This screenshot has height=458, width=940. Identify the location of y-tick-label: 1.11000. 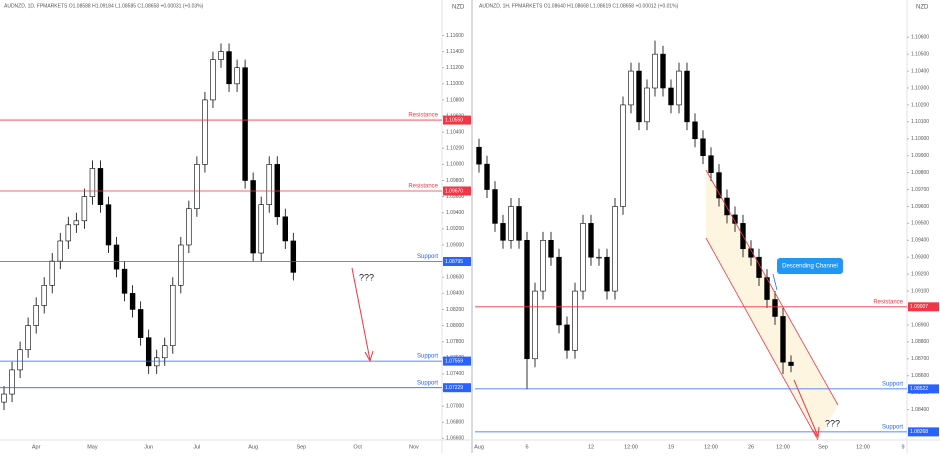
(455, 84).